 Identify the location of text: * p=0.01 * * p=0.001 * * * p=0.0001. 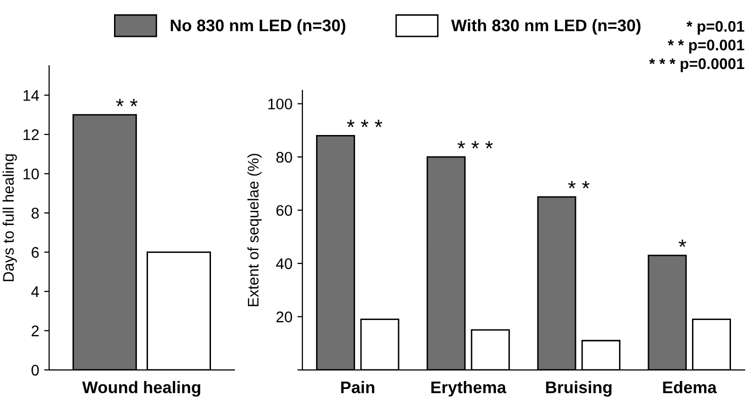
(696, 46).